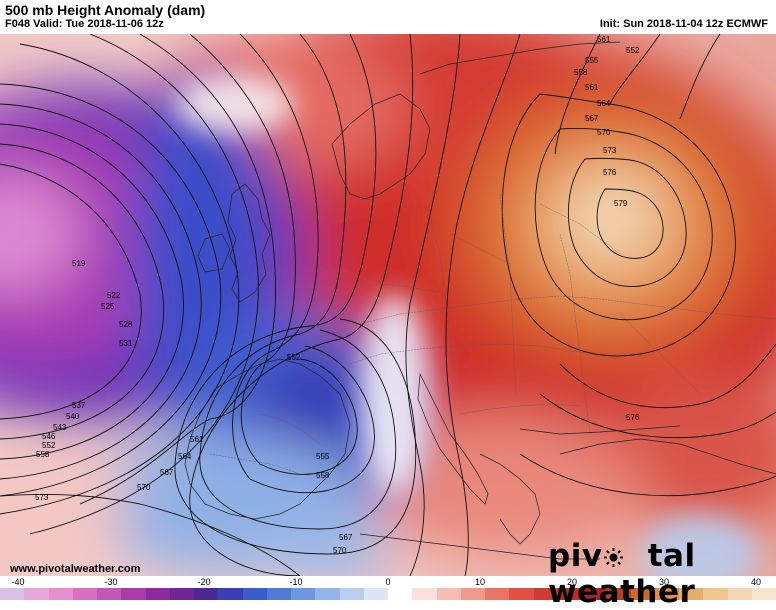 This screenshot has height=610, width=776. I want to click on contour-label: 531, so click(126, 343).